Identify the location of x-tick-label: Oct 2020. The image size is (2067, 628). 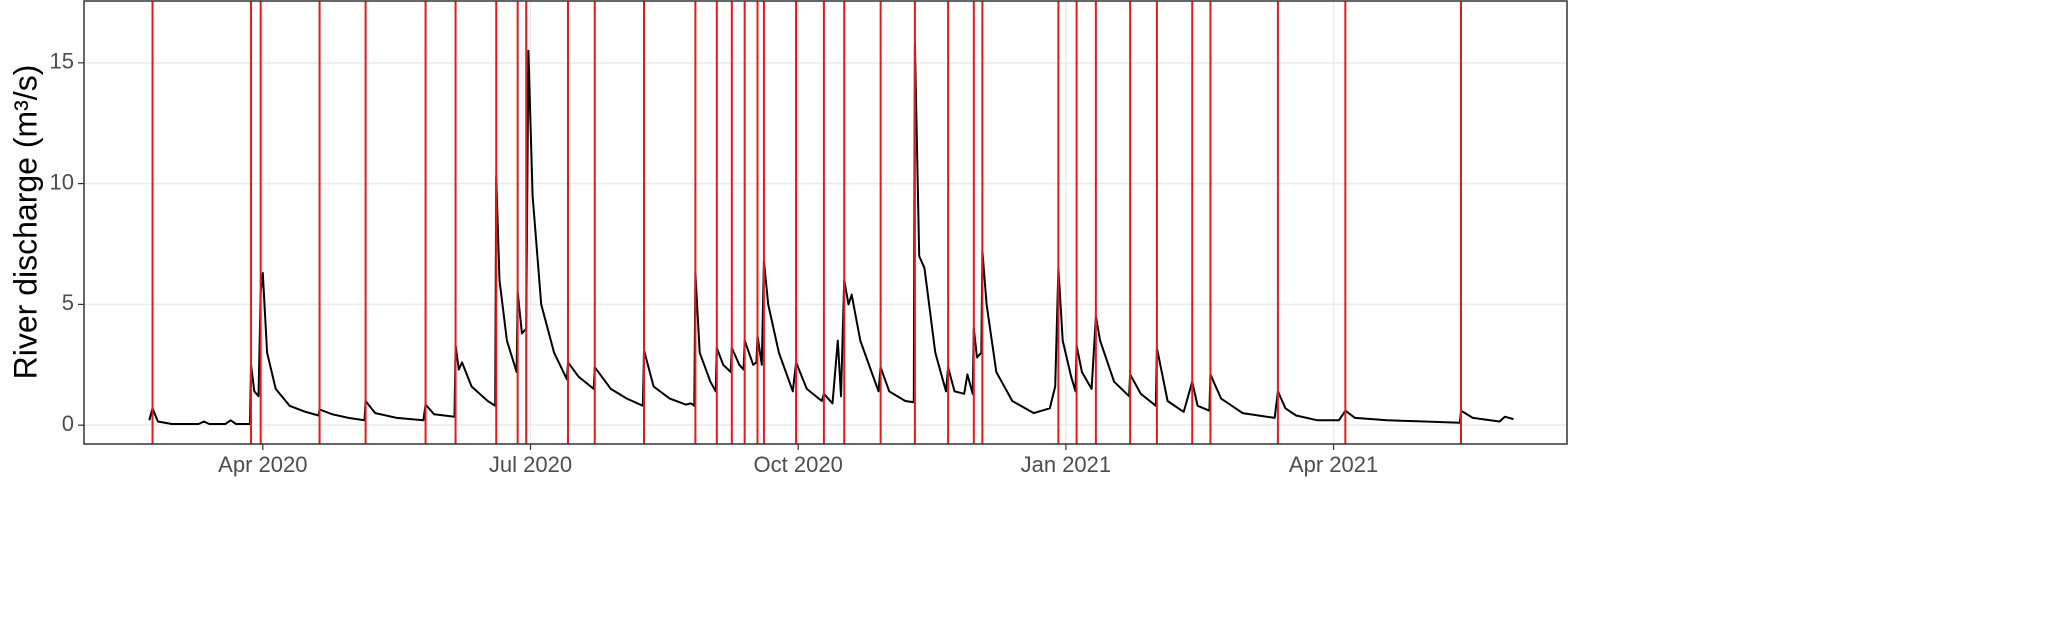
(798, 464).